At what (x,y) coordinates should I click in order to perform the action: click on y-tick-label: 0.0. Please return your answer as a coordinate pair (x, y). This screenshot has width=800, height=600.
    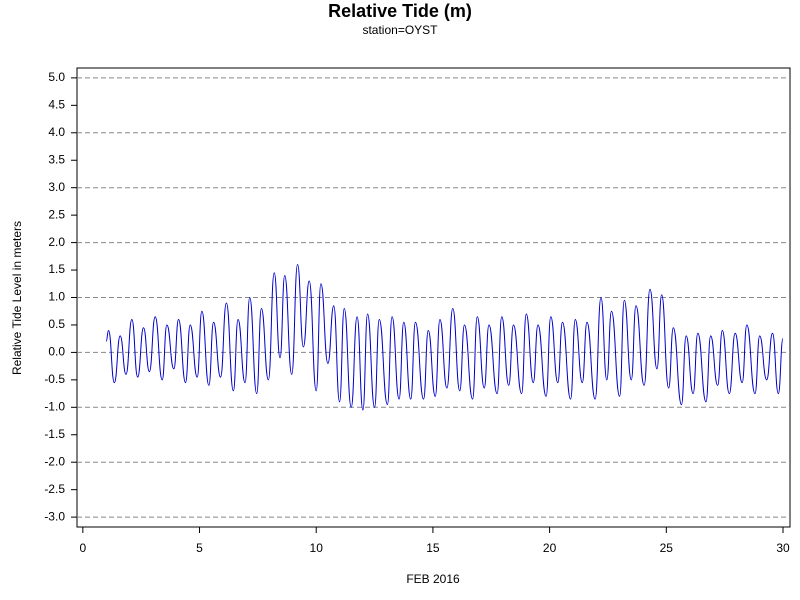
    Looking at the image, I should click on (56, 352).